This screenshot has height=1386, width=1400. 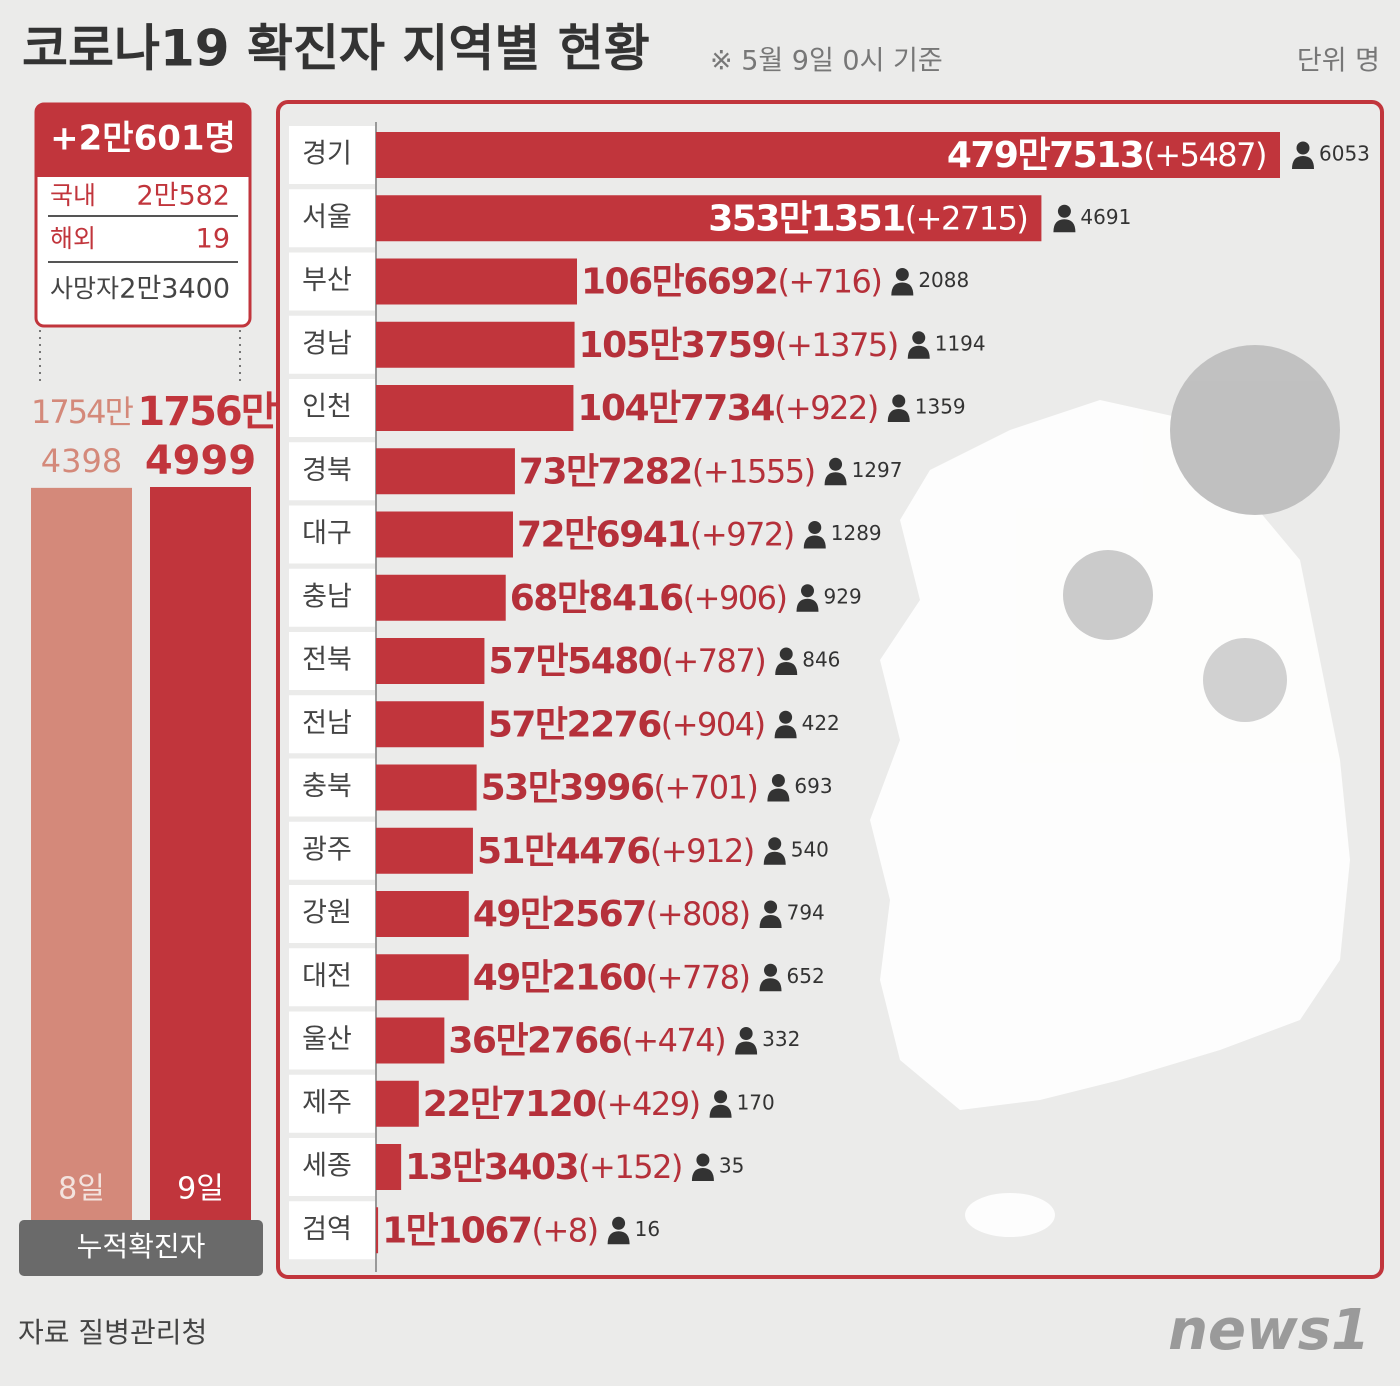 What do you see at coordinates (810, 849) in the screenshot?
I see `deaths-label: 540` at bounding box center [810, 849].